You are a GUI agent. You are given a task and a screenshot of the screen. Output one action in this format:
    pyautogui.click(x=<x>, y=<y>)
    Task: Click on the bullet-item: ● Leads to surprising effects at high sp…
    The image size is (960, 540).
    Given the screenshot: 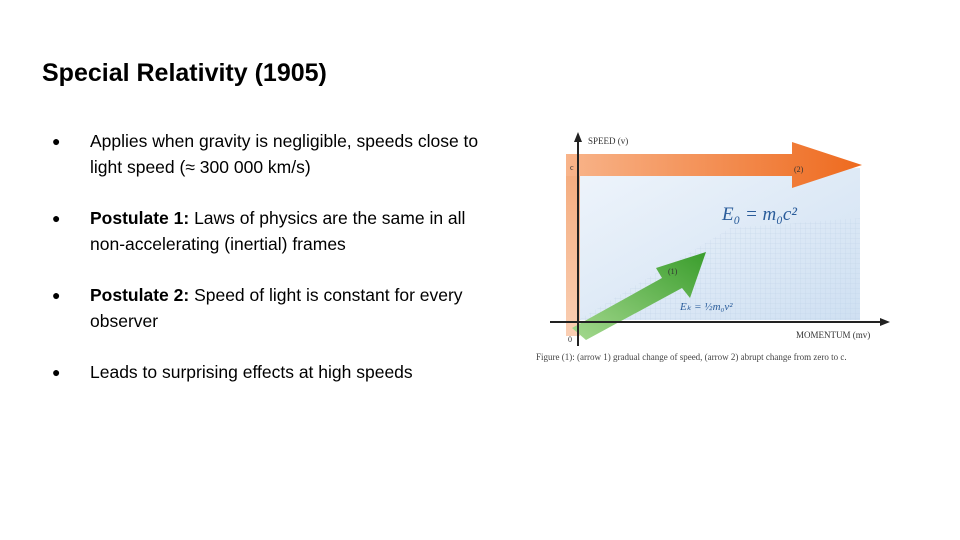 What is the action you would take?
    pyautogui.click(x=267, y=373)
    